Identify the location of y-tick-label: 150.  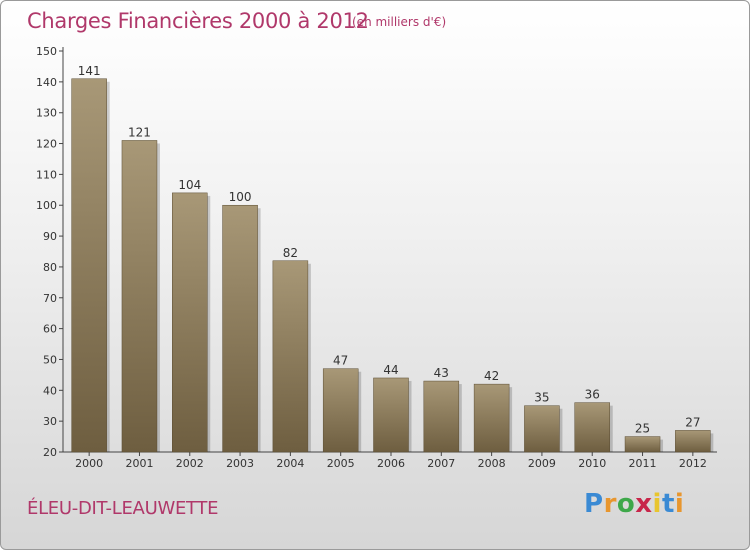
(46, 51).